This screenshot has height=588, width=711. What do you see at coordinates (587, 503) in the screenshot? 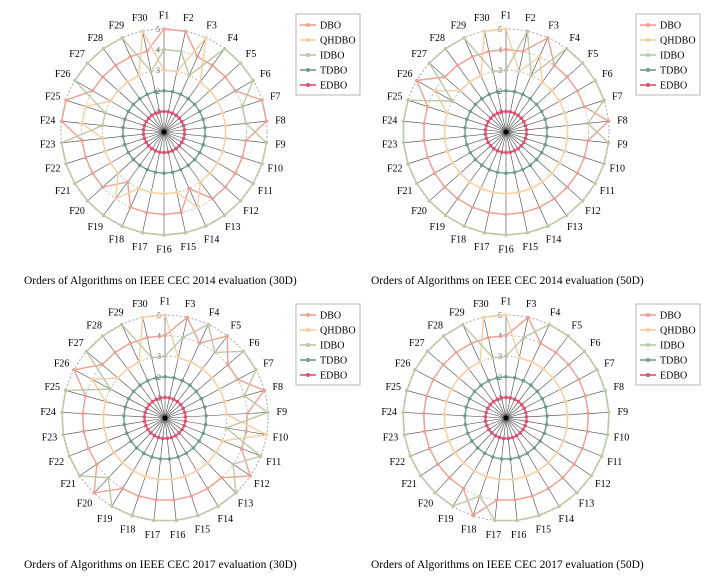
I see `category-label: F13` at bounding box center [587, 503].